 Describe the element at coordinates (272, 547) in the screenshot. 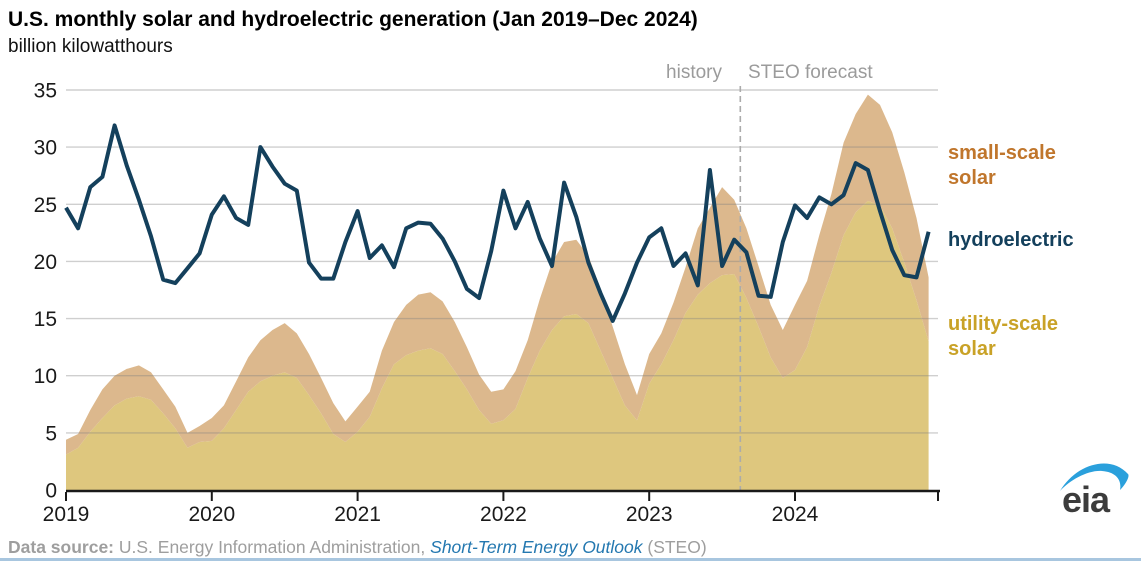

I see `data-source-text: U.S. Energy Information Administration,` at that location.